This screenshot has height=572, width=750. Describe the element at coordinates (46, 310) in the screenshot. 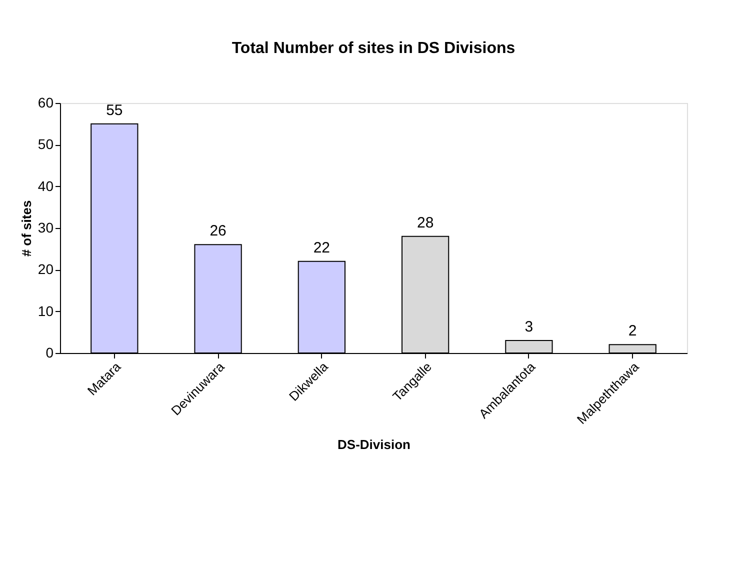

I see `y-tick-label: 10` at that location.